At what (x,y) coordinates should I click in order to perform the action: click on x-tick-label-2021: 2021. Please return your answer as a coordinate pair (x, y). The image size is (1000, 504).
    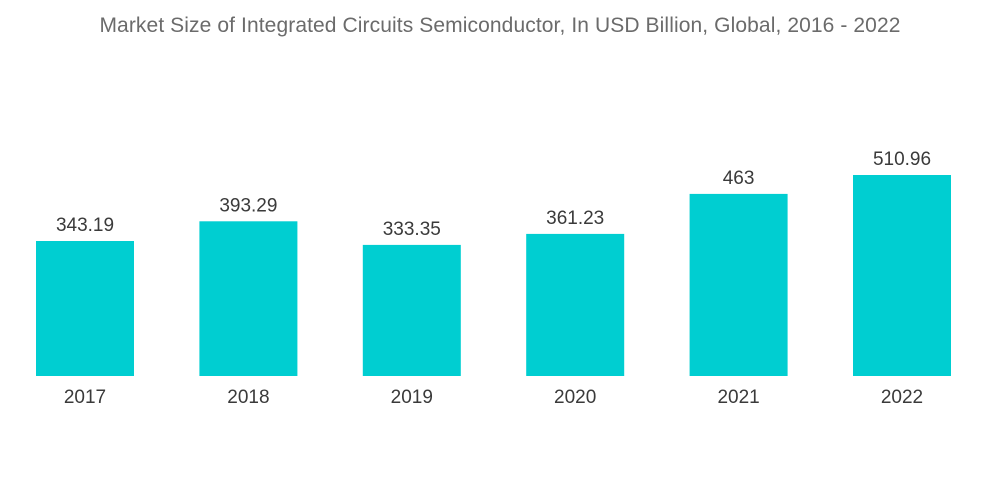
    Looking at the image, I should click on (738, 397).